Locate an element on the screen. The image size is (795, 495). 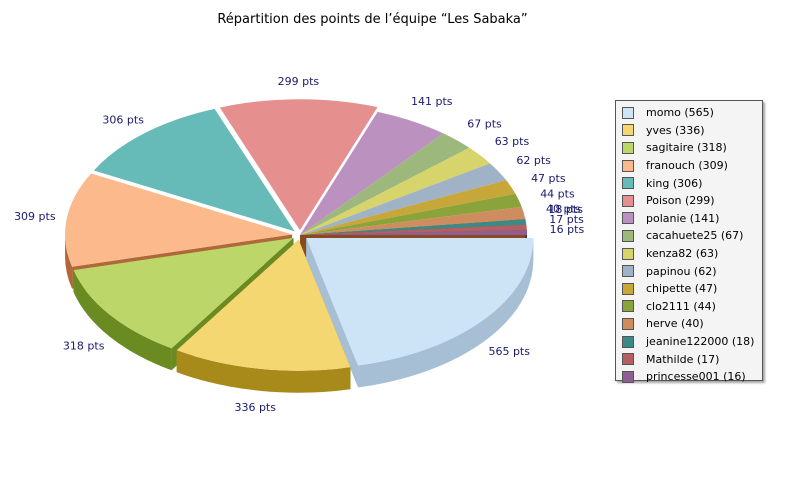
pie-slice-franouch is located at coordinates (179, 220).